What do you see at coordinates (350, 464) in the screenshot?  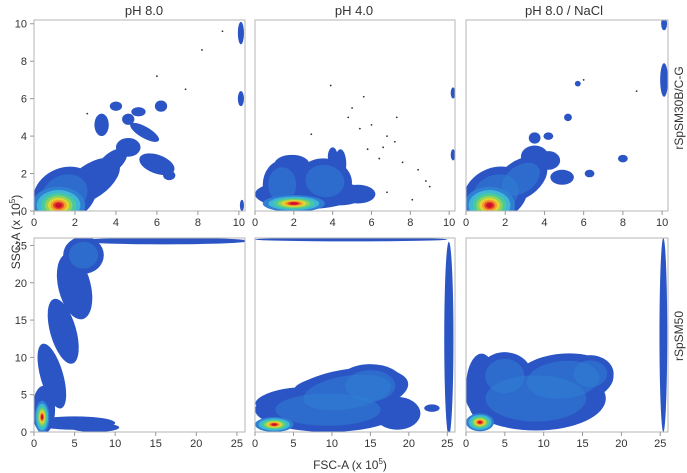 I see `x-axis-label: FSC-A (x 105)` at bounding box center [350, 464].